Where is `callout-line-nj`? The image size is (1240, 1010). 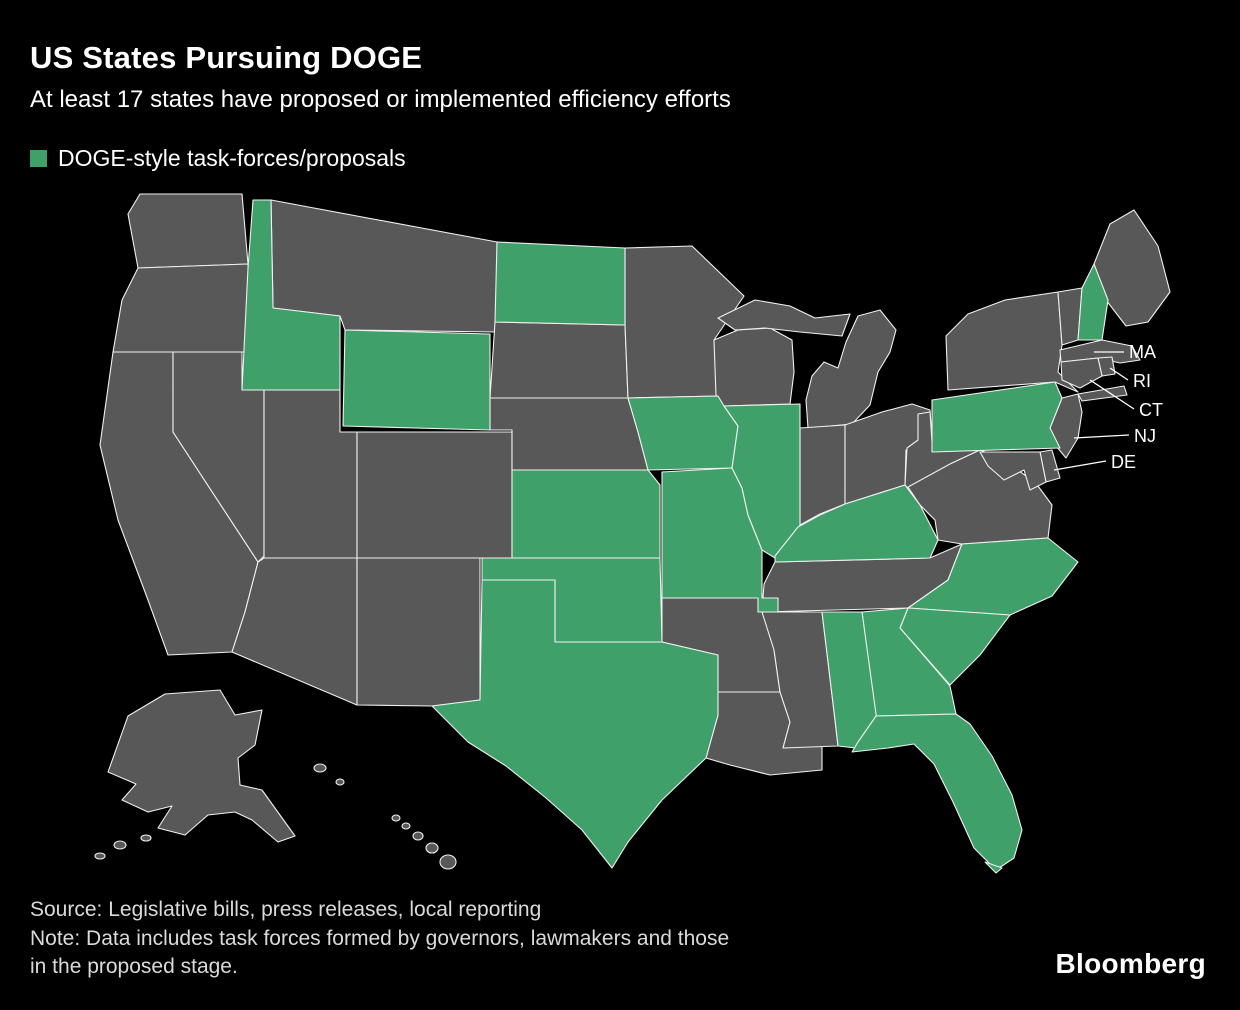
callout-line-nj is located at coordinates (1101, 436).